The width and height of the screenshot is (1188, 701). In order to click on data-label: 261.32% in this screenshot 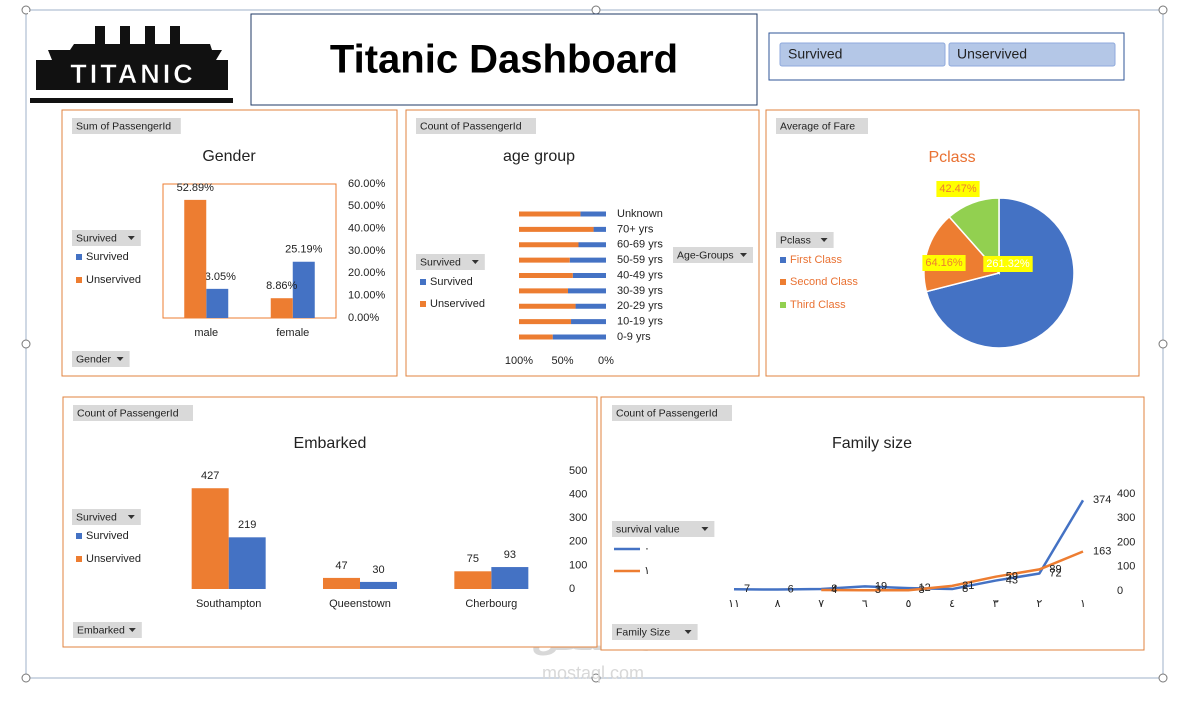, I will do `click(1008, 264)`.